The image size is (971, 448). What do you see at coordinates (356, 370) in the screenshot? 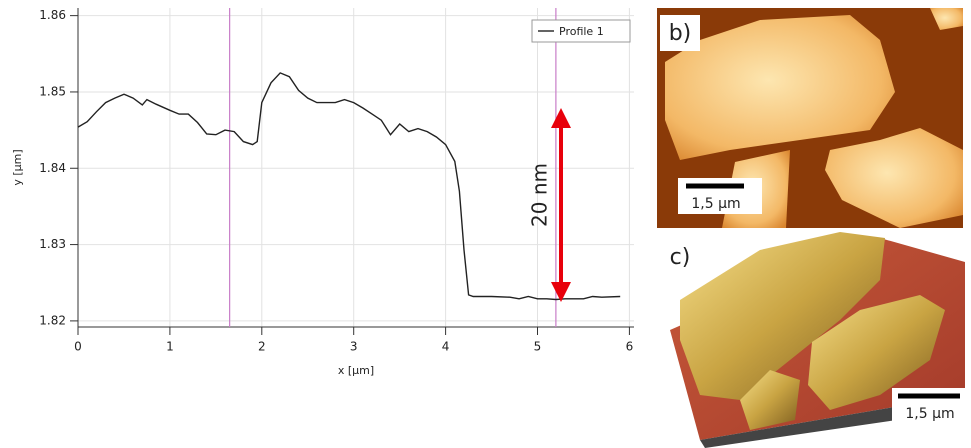
I see `x-axis-label: x [µm]` at bounding box center [356, 370].